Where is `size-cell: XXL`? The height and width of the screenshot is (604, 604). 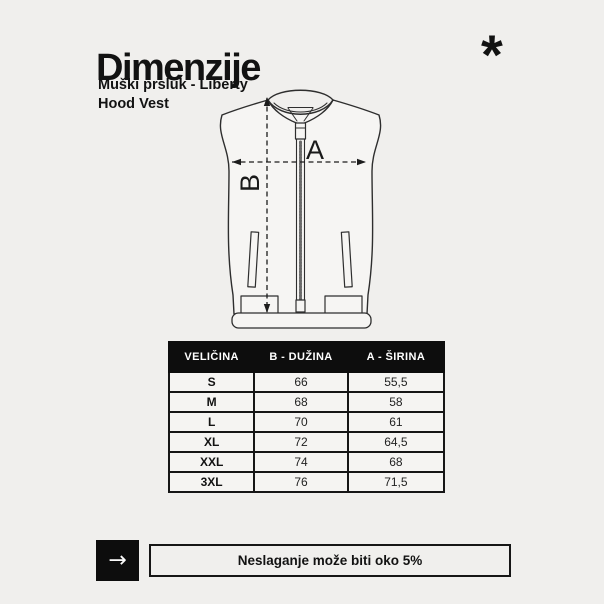 size-cell: XXL is located at coordinates (211, 462).